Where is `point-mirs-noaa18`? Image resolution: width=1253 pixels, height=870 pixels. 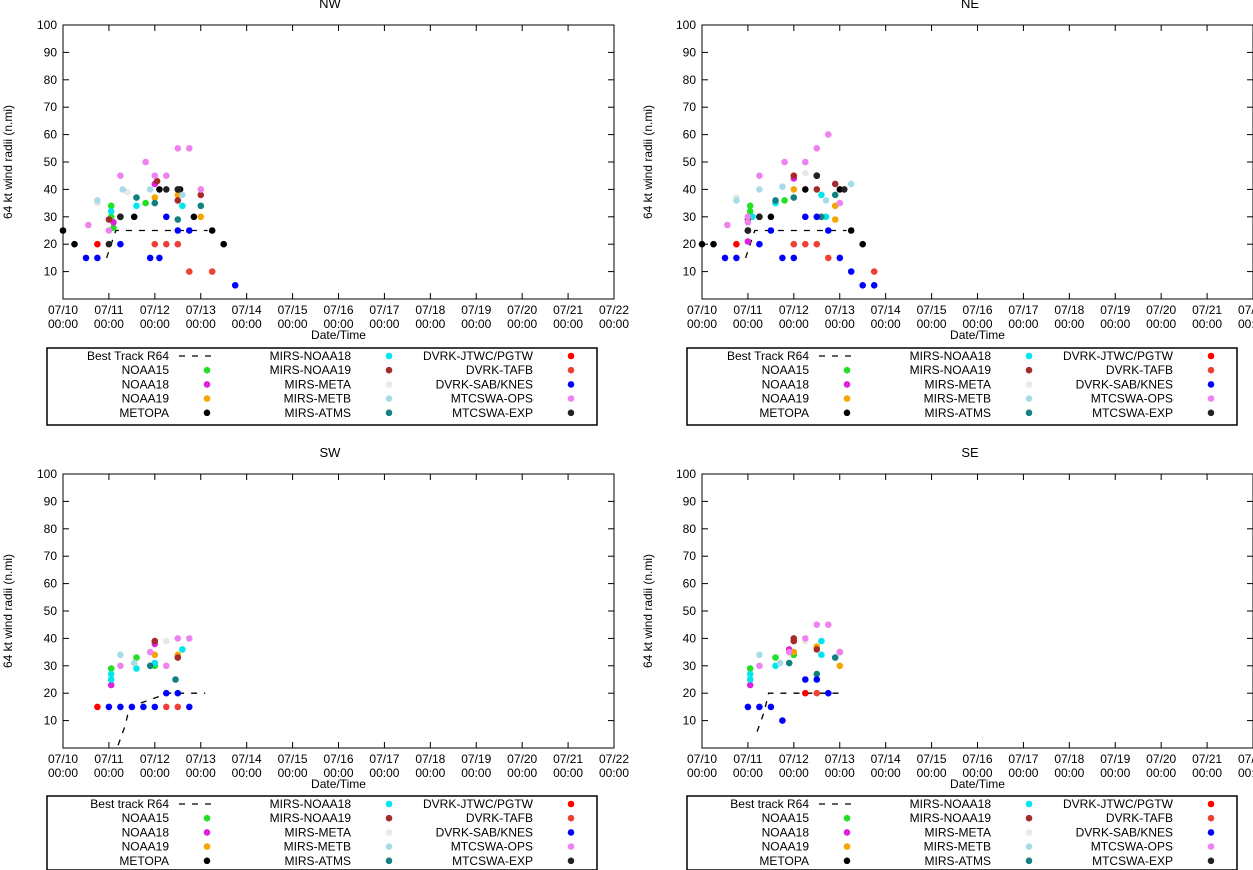 point-mirs-noaa18 is located at coordinates (111, 679).